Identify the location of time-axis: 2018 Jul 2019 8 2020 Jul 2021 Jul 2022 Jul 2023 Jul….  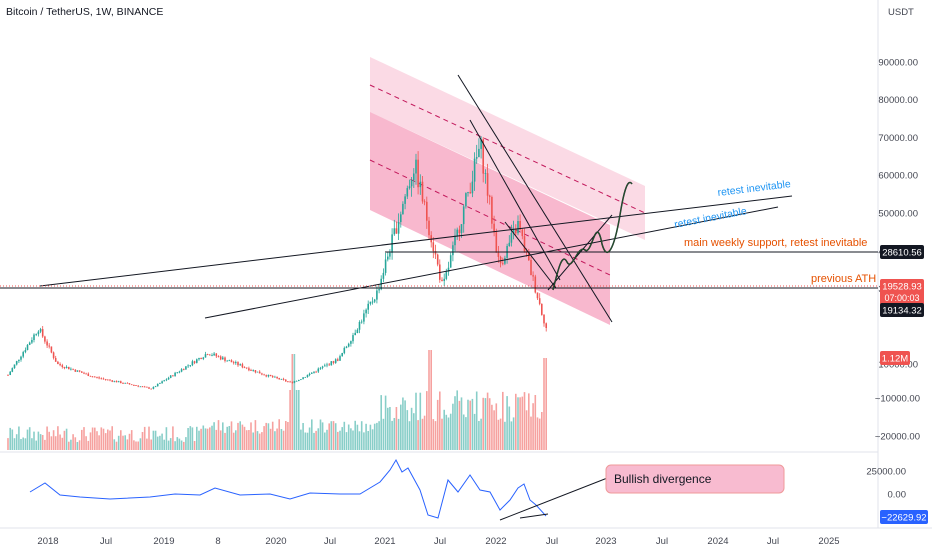
(438, 541).